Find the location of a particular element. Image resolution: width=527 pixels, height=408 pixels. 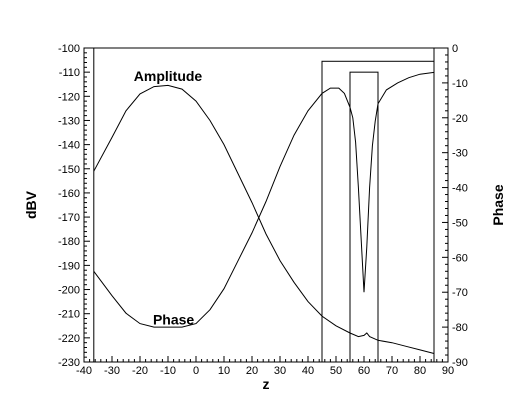

x-tick-label: -30 is located at coordinates (112, 371).